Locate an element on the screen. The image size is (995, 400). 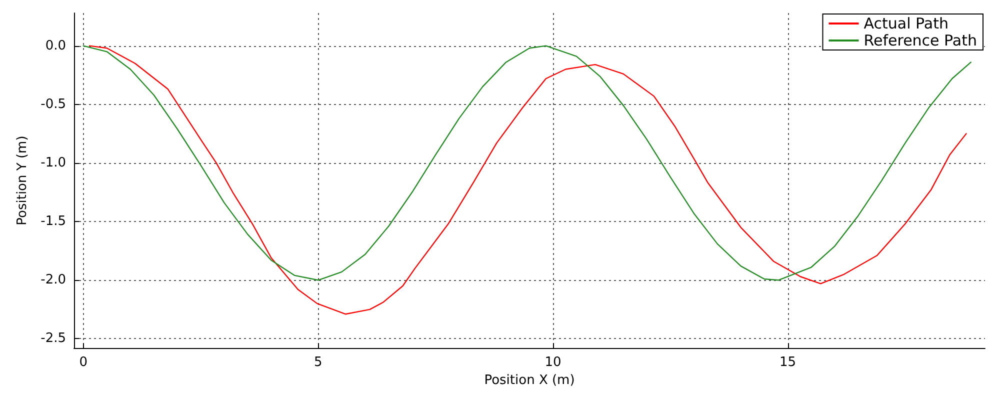
y-tick-label: -2.5 is located at coordinates (53, 338).